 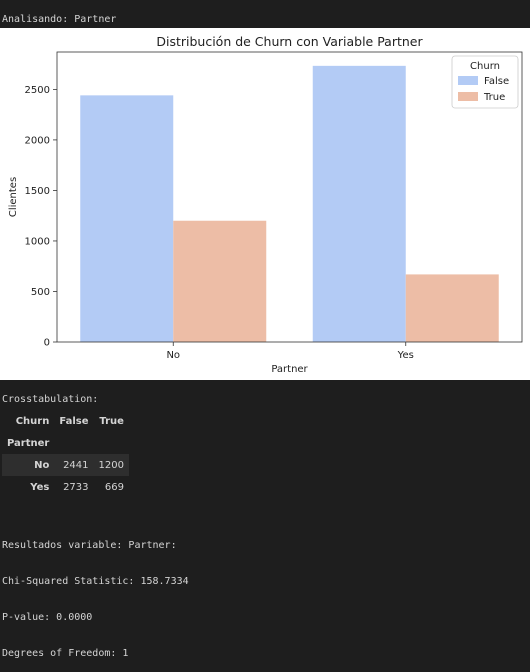 What do you see at coordinates (28, 443) in the screenshot?
I see `crosstab-index-name: Partner` at bounding box center [28, 443].